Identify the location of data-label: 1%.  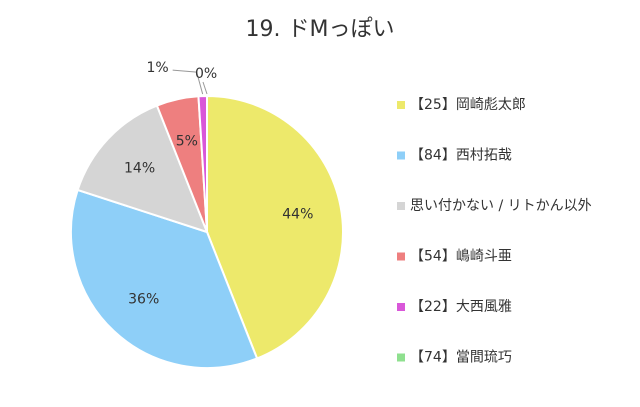
(157, 68).